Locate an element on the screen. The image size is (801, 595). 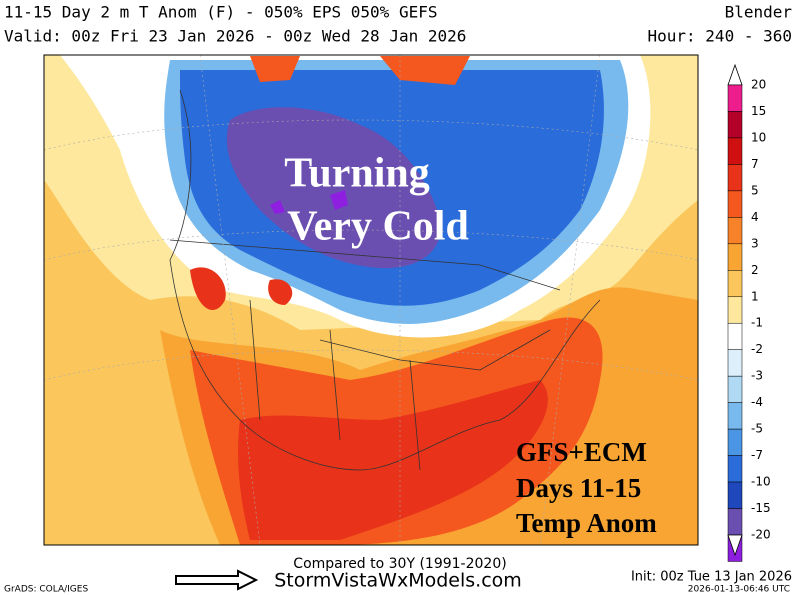
annotation-note: Temp Anom is located at coordinates (586, 523).